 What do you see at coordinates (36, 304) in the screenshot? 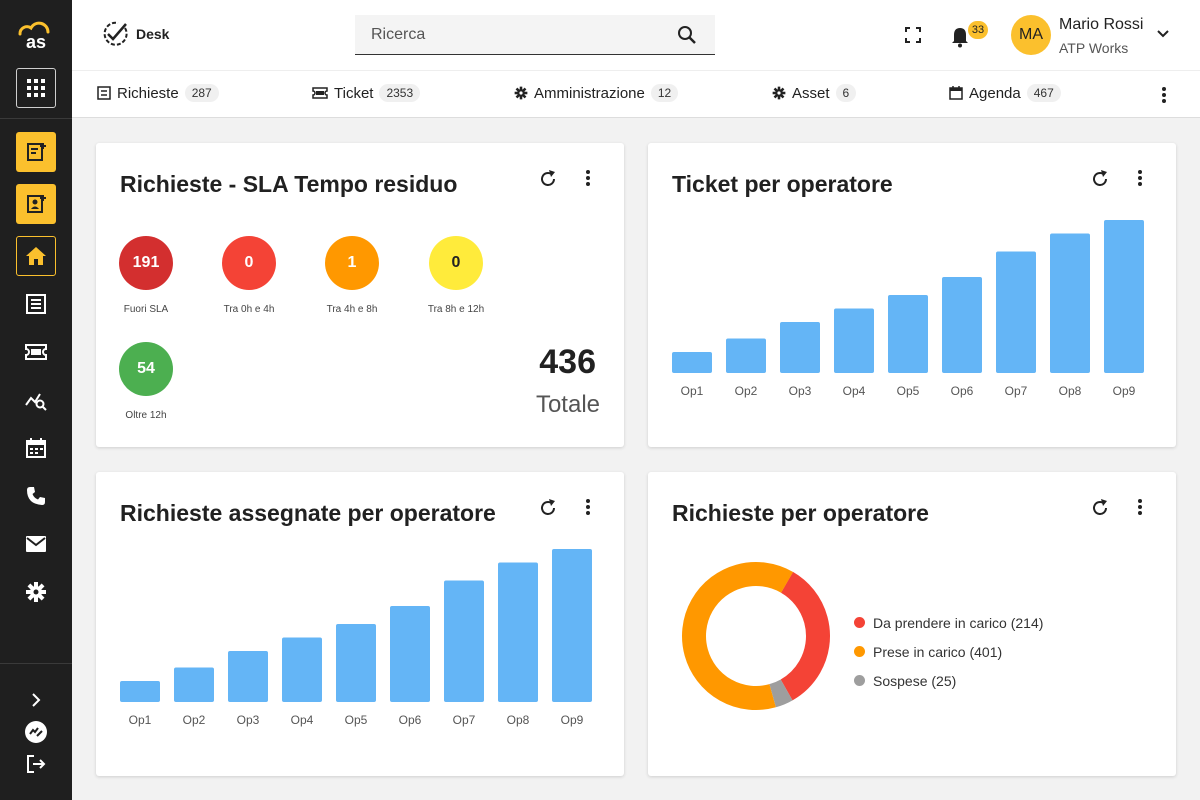
I see `requests-nav` at bounding box center [36, 304].